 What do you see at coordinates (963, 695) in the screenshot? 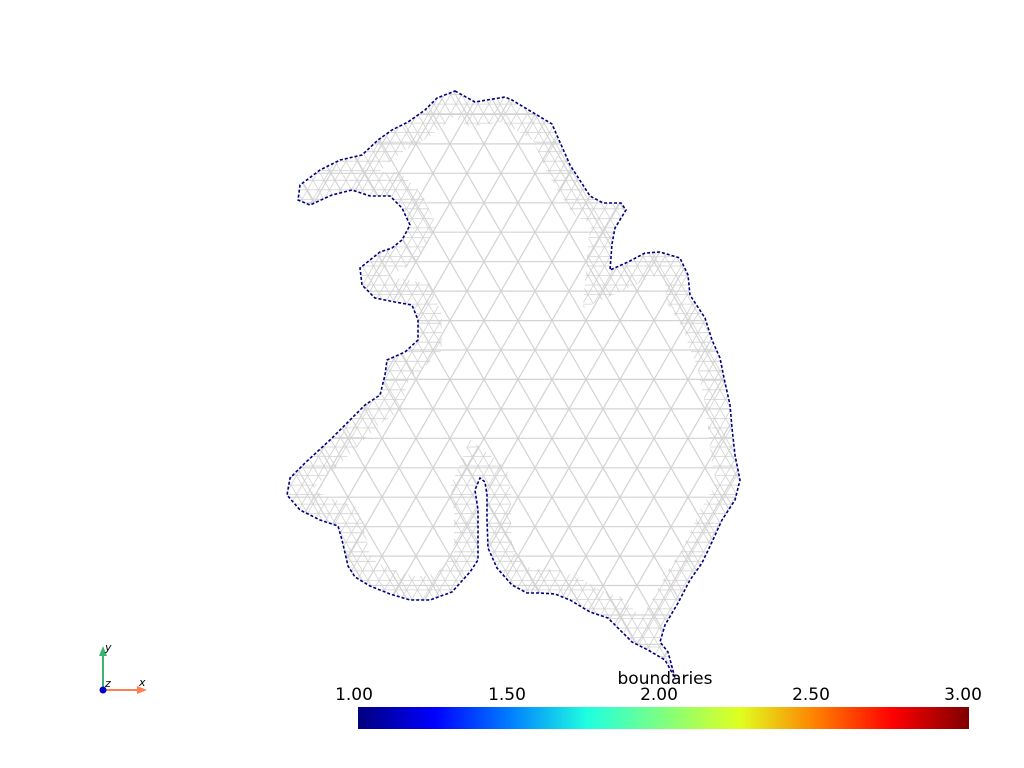
I see `scalar-bar-label-max: 3.00` at bounding box center [963, 695].